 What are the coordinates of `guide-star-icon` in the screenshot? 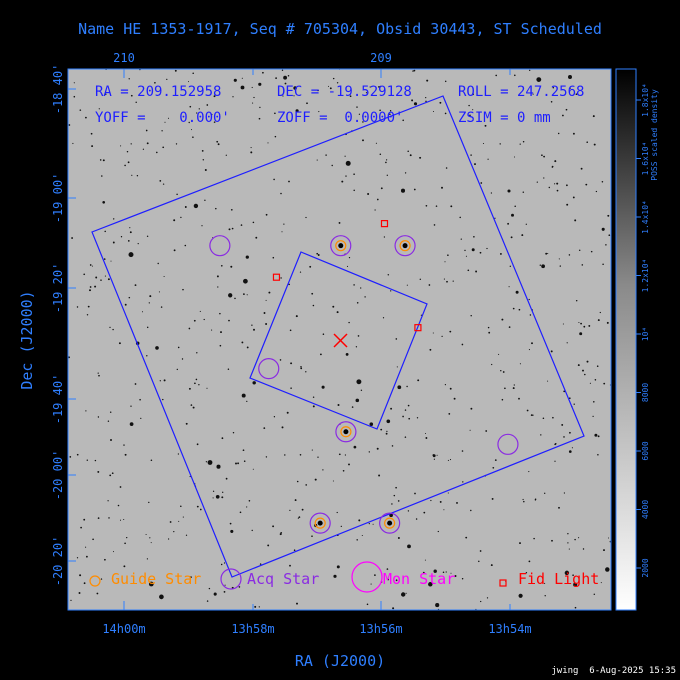 It's located at (95, 581).